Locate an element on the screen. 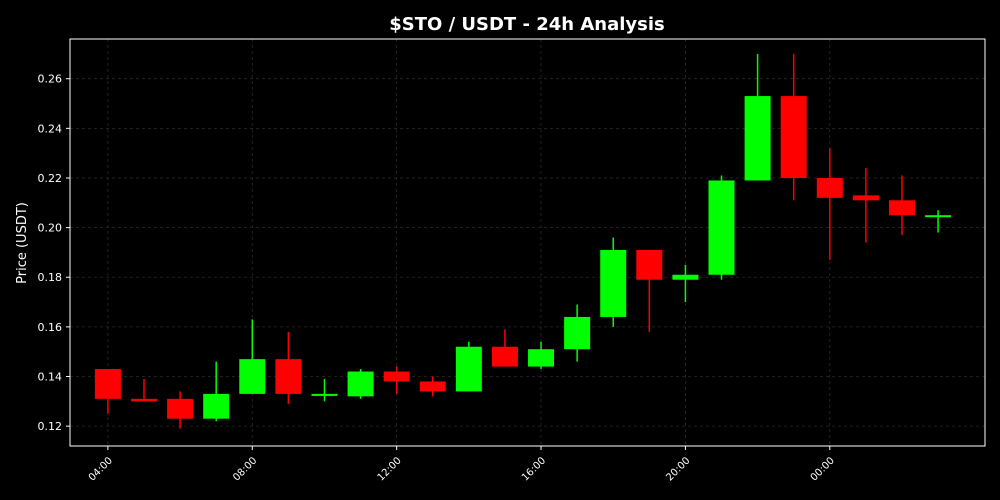 This screenshot has width=1000, height=500. y-tick-label: 0.22 is located at coordinates (50, 178).